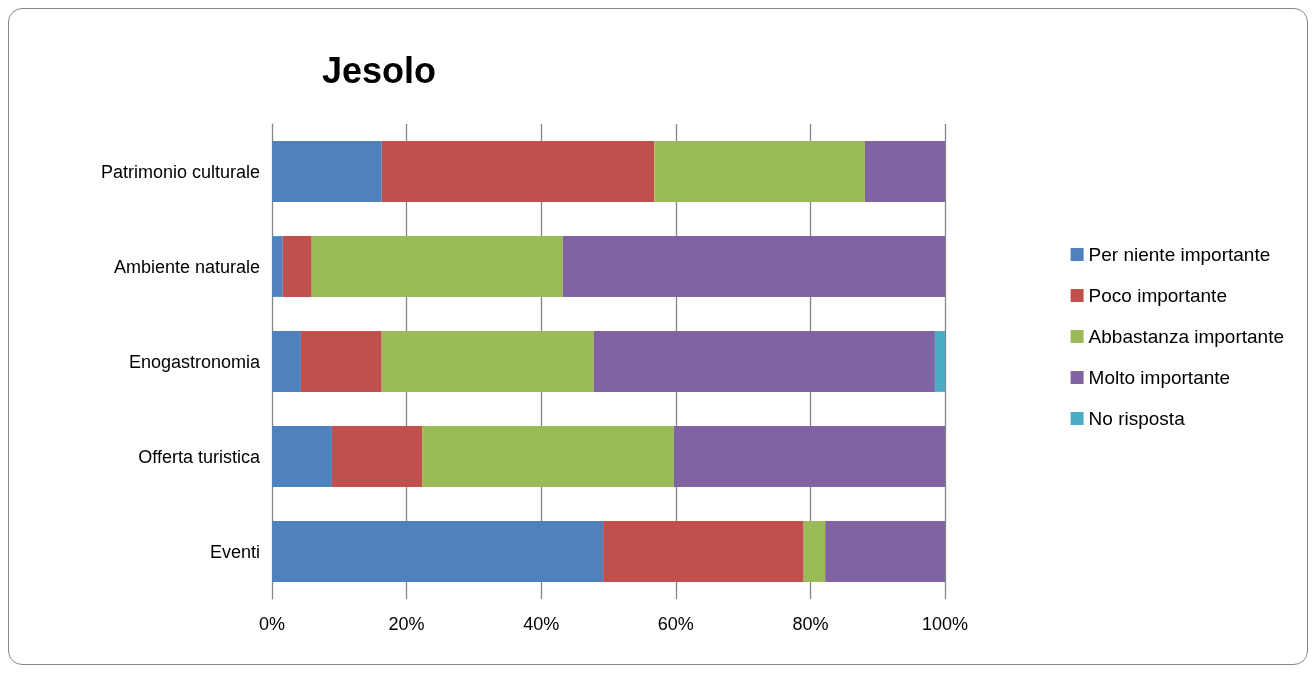 Image resolution: width=1316 pixels, height=673 pixels. What do you see at coordinates (945, 624) in the screenshot?
I see `x-tick-label: 100%` at bounding box center [945, 624].